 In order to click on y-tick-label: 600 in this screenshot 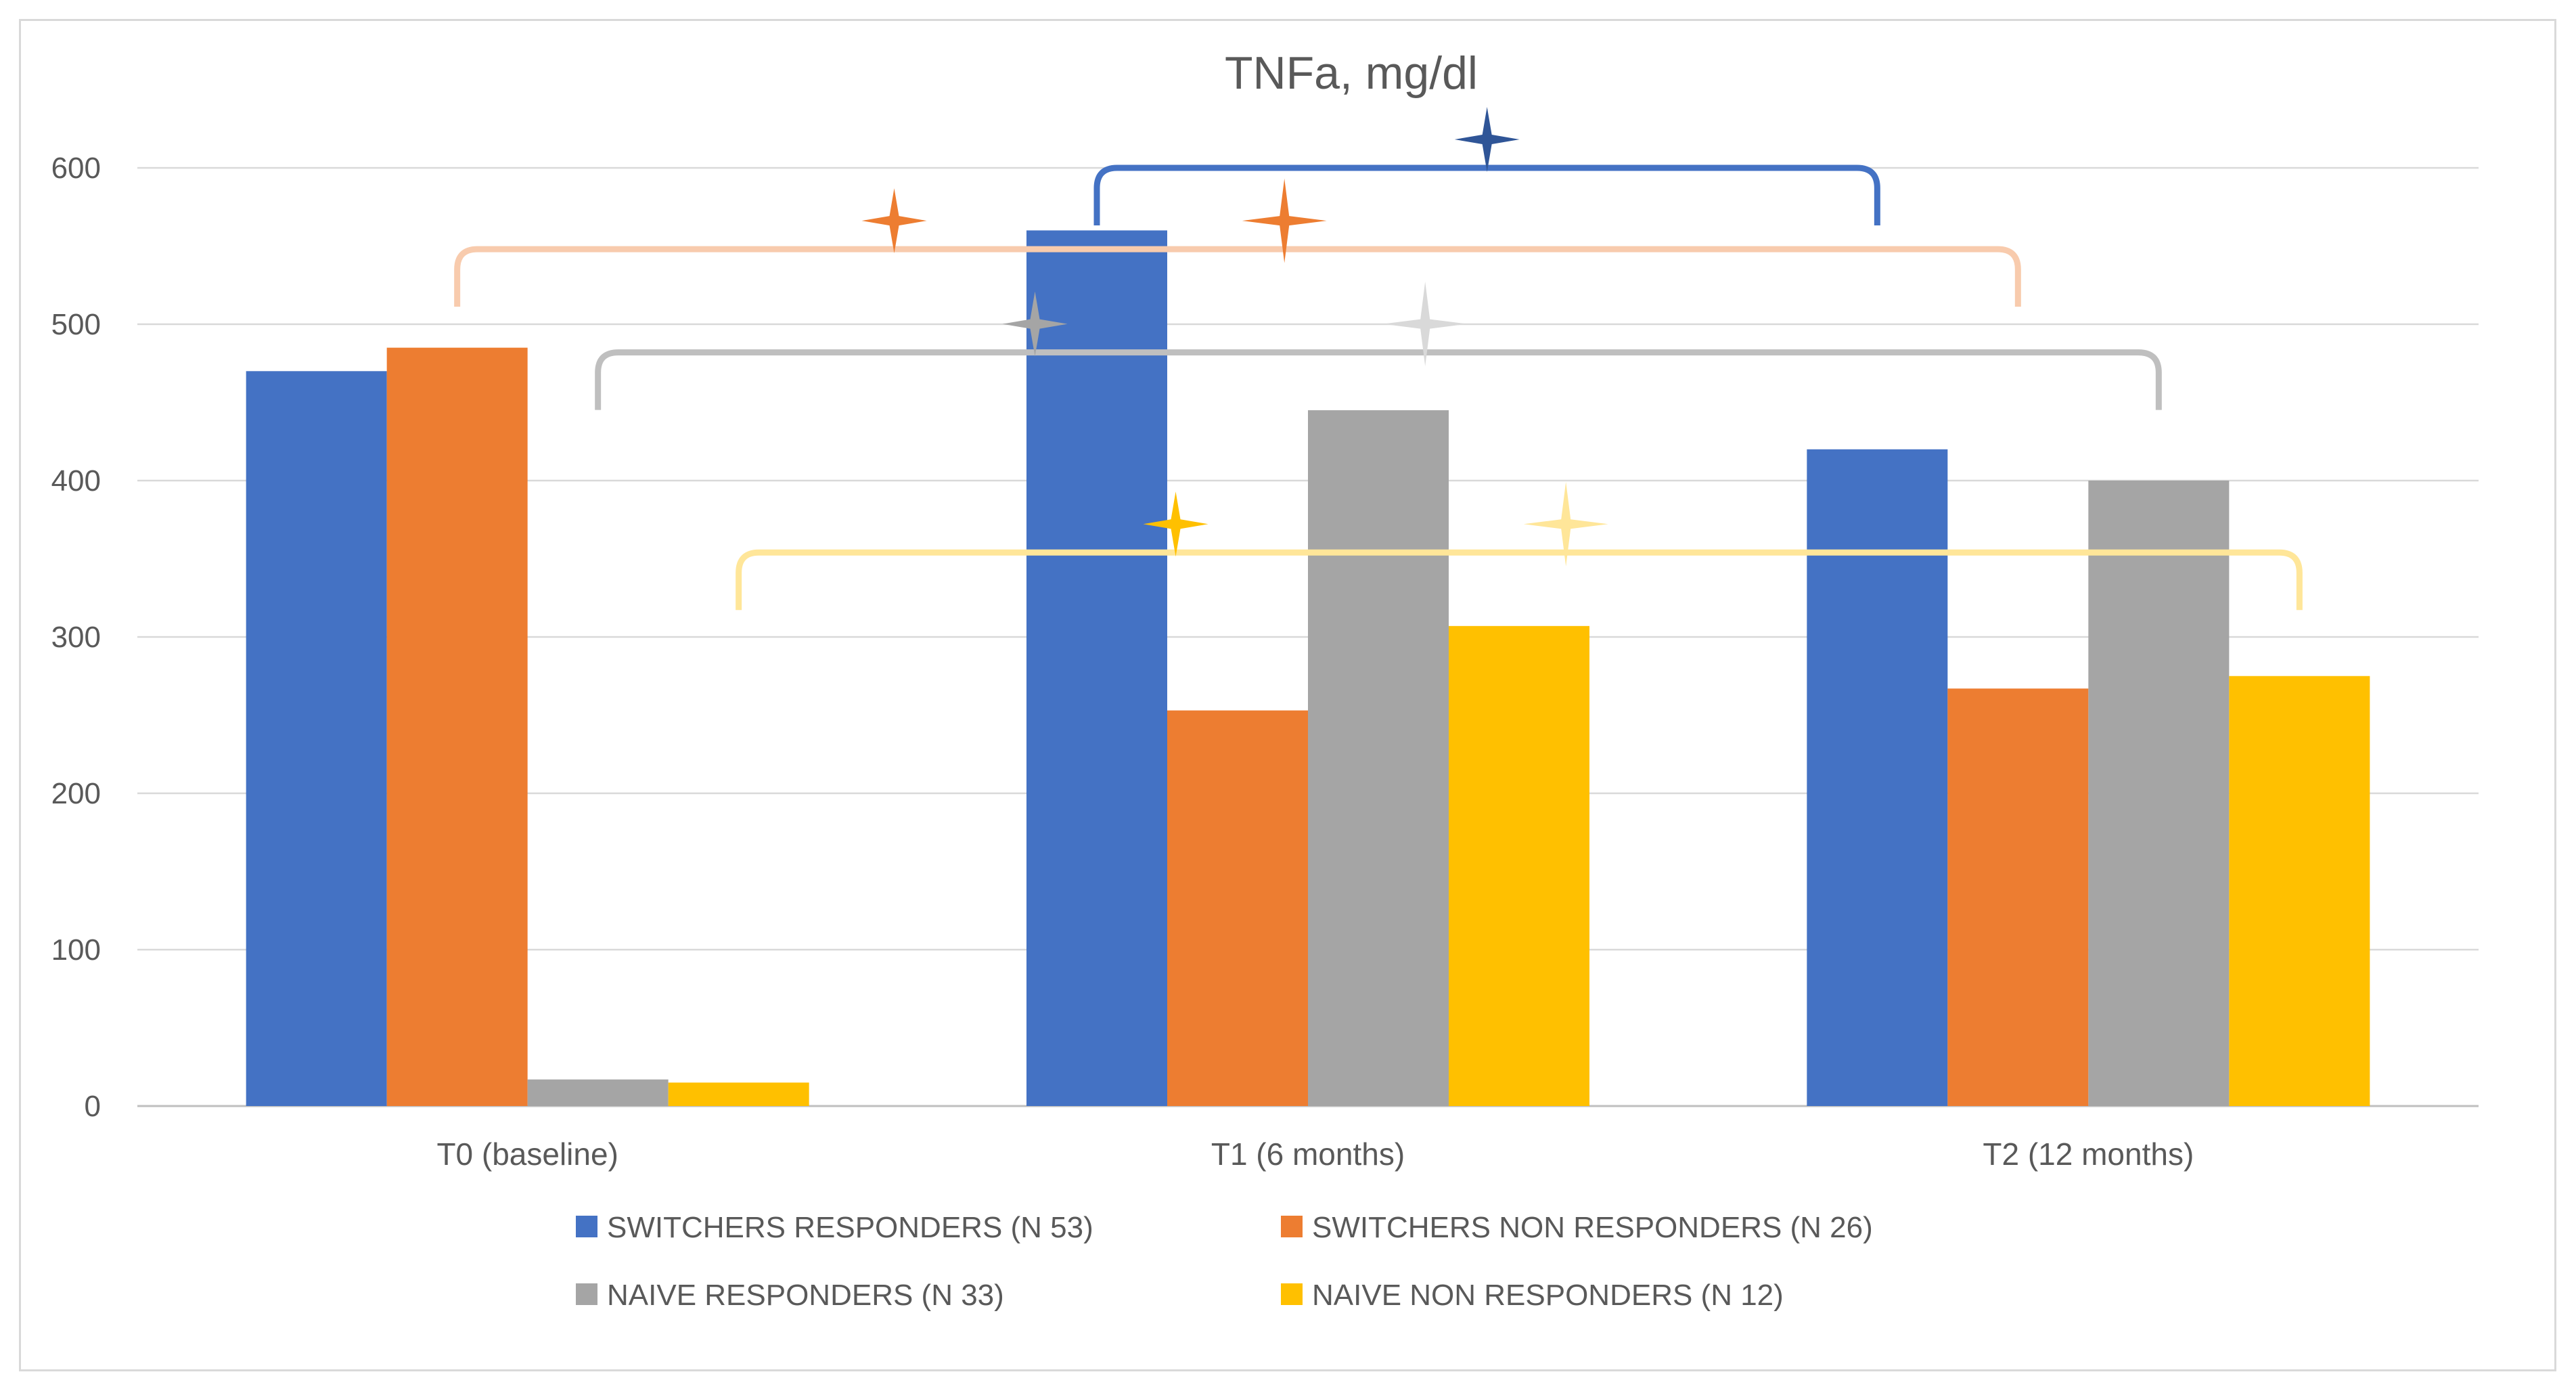, I will do `click(76, 169)`.